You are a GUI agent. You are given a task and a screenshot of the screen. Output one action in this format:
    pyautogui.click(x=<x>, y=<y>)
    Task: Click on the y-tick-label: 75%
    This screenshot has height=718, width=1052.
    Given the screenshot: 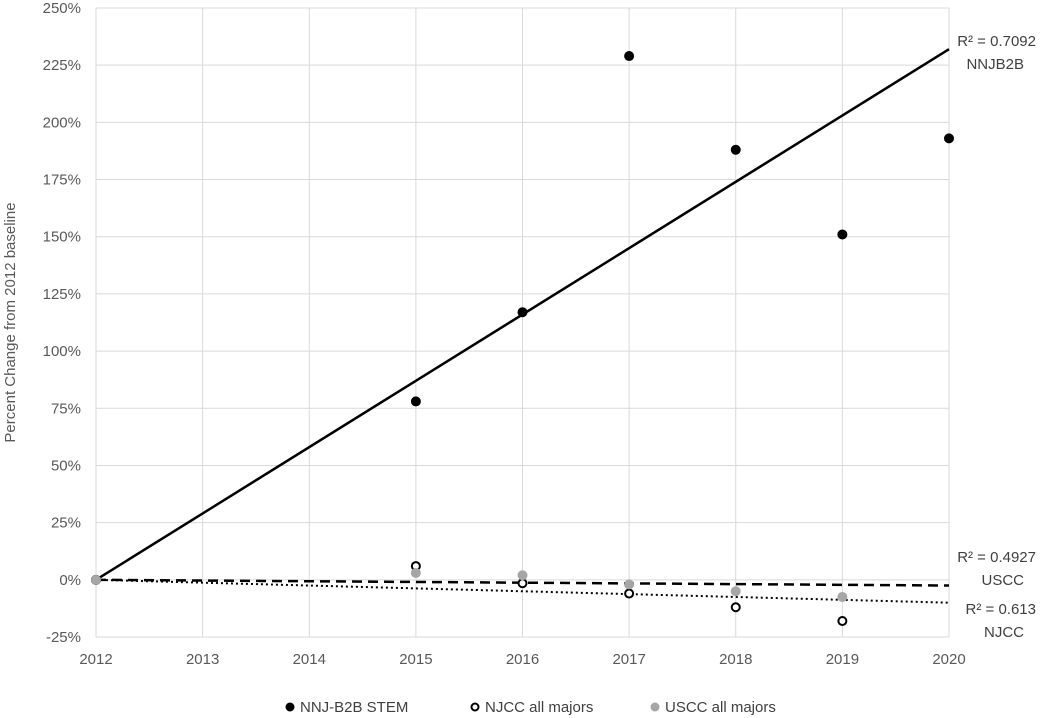 What is the action you would take?
    pyautogui.click(x=66, y=408)
    